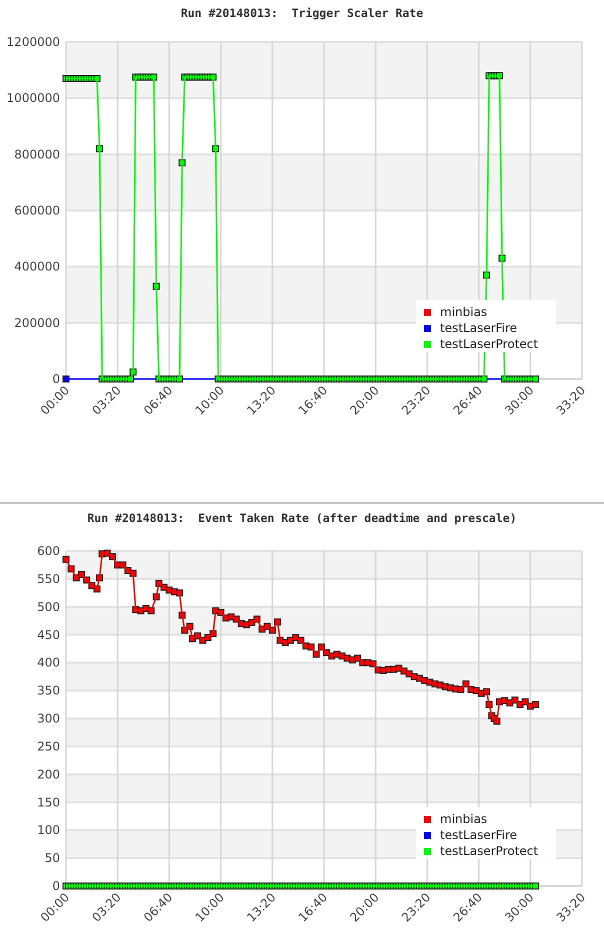  Describe the element at coordinates (302, 13) in the screenshot. I see `chart-title: Run #20148013: Trigger Scaler Rate` at that location.